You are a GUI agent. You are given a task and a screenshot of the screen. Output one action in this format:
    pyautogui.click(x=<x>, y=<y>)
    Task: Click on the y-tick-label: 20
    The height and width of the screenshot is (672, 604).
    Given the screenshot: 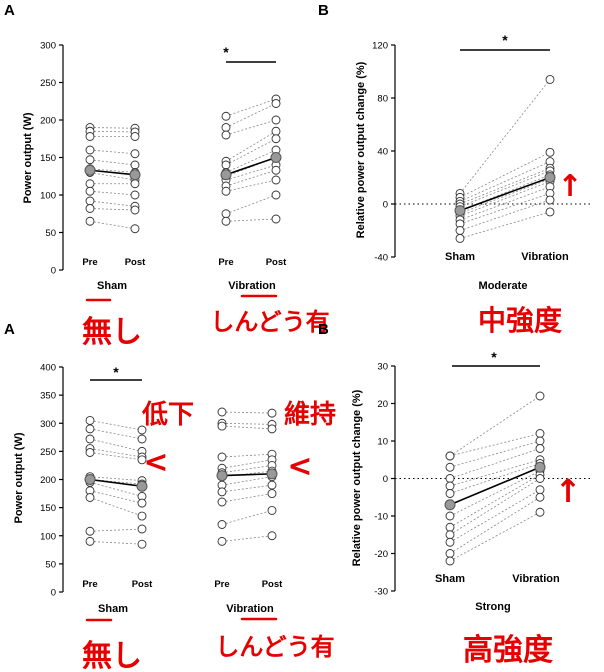 What is the action you would take?
    pyautogui.click(x=382, y=404)
    